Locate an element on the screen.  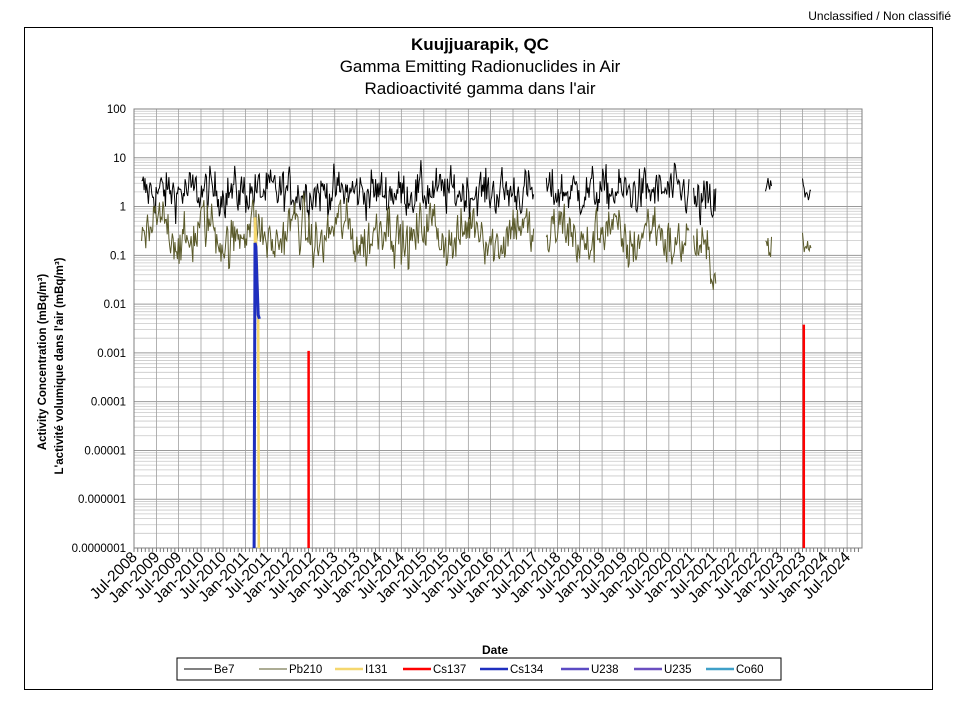
y-tick-label: 0.001 is located at coordinates (111, 354).